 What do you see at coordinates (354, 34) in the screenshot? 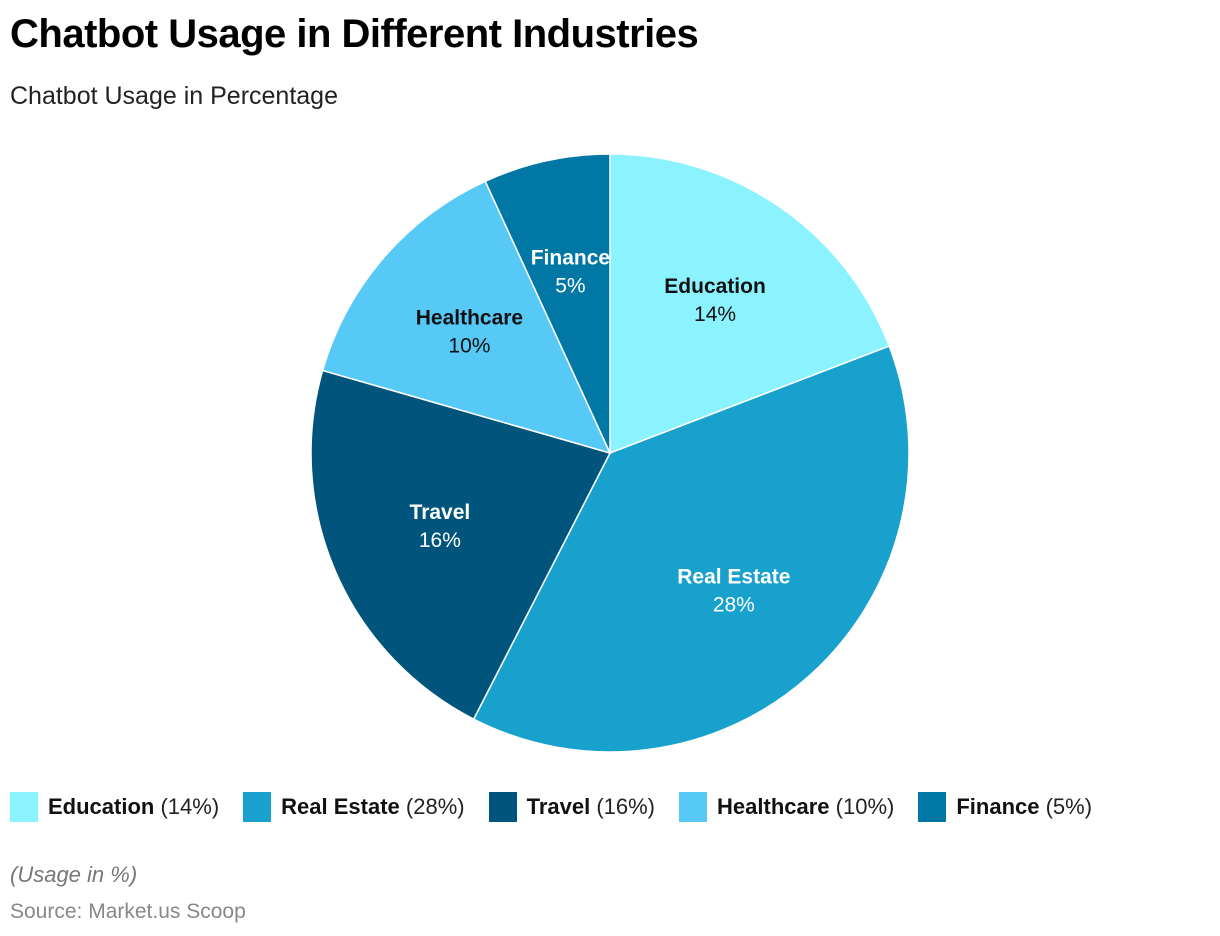
I see `chart-title: Chatbot Usage in Different Industries` at bounding box center [354, 34].